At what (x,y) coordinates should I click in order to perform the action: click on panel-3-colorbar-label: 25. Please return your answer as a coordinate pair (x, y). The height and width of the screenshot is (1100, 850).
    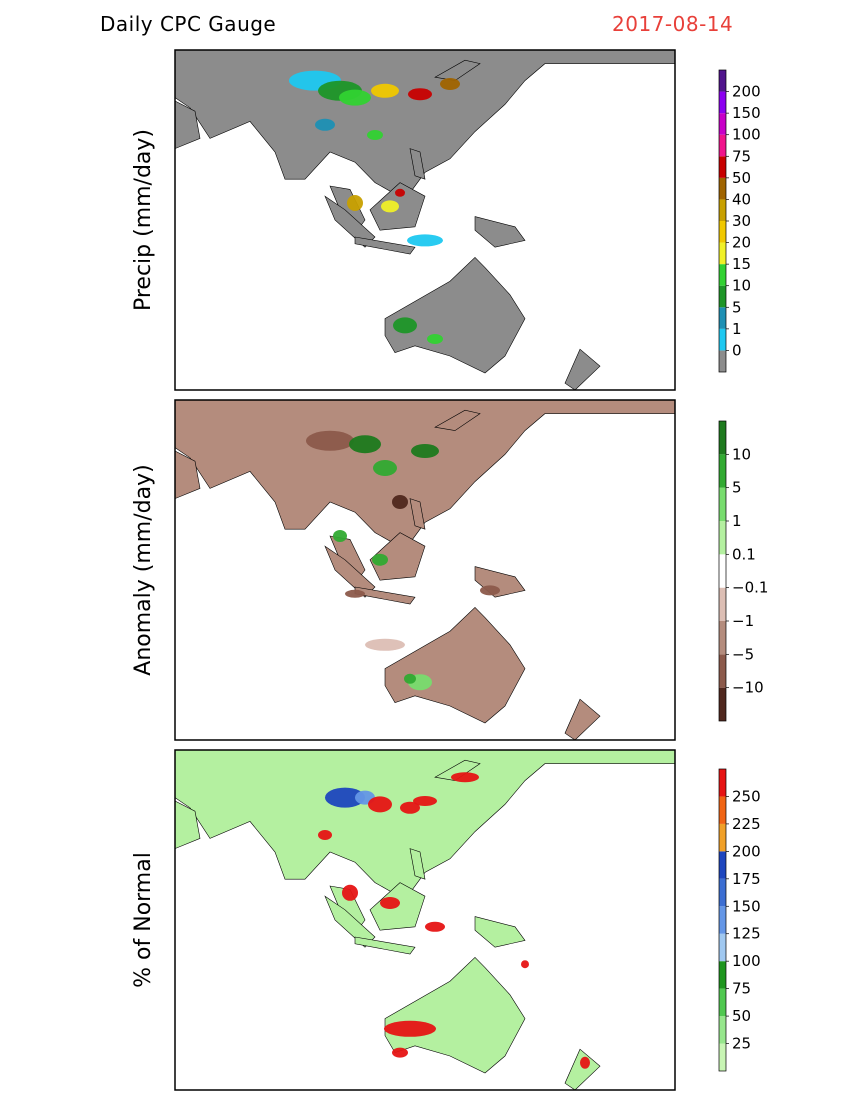
    Looking at the image, I should click on (741, 1044).